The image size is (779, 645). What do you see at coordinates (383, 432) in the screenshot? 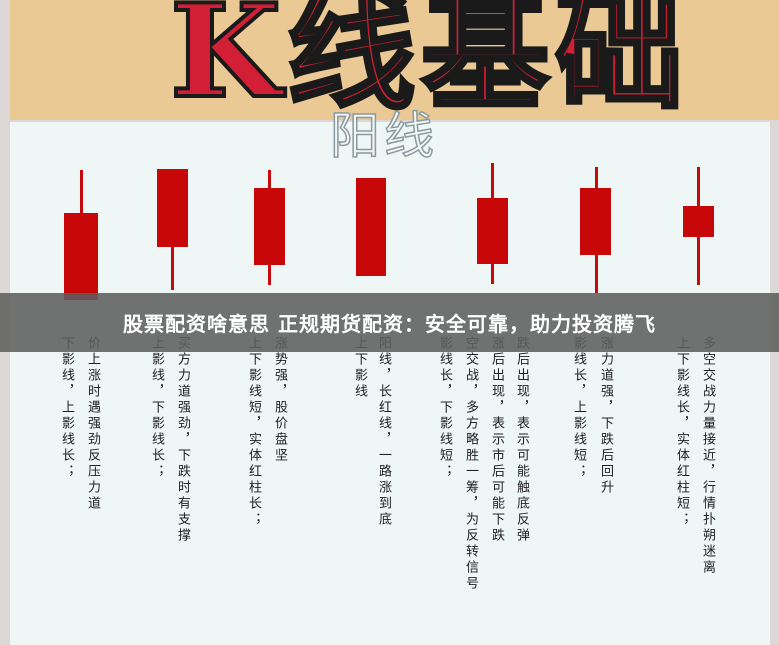
I see `description: 阳线，长红线，一路涨到底` at bounding box center [383, 432].